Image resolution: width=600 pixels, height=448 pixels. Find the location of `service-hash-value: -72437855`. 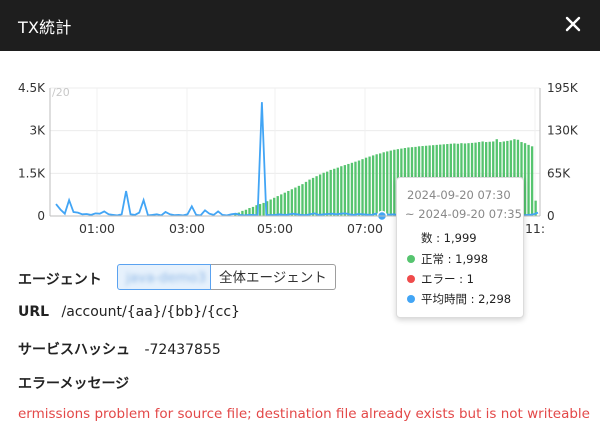

service-hash-value: -72437855 is located at coordinates (182, 350).